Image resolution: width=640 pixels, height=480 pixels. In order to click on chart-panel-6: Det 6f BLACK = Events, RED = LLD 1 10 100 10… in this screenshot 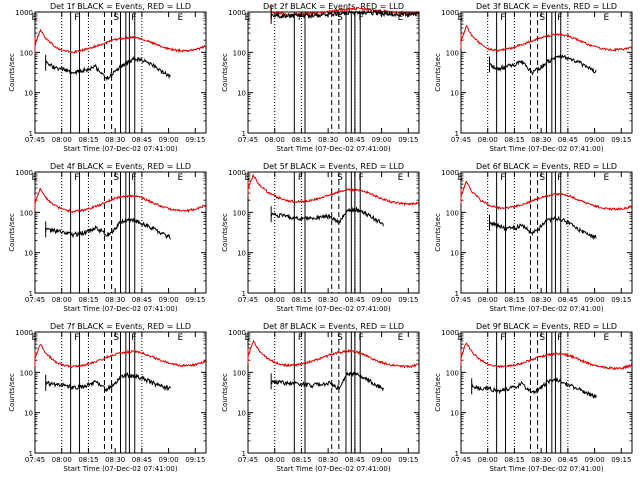, I will do `click(533, 237)`.